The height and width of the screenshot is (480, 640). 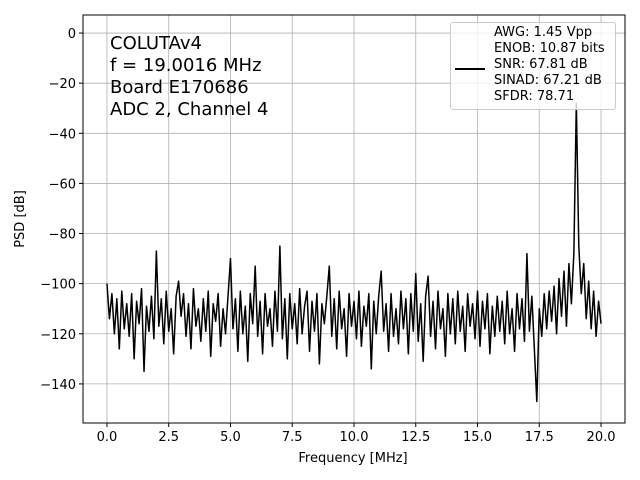 I want to click on annotation-line: ADC 2, Channel 4, so click(x=189, y=109).